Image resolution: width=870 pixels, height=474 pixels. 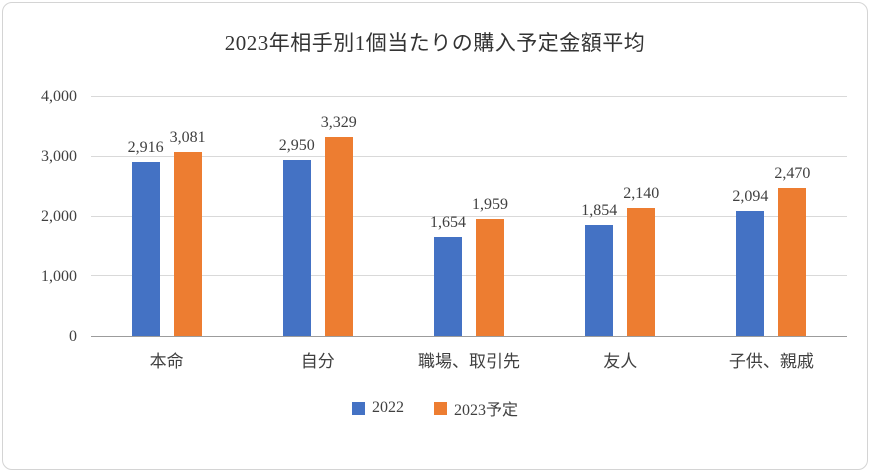 I want to click on bar-value-label: 3,329, so click(x=338, y=123).